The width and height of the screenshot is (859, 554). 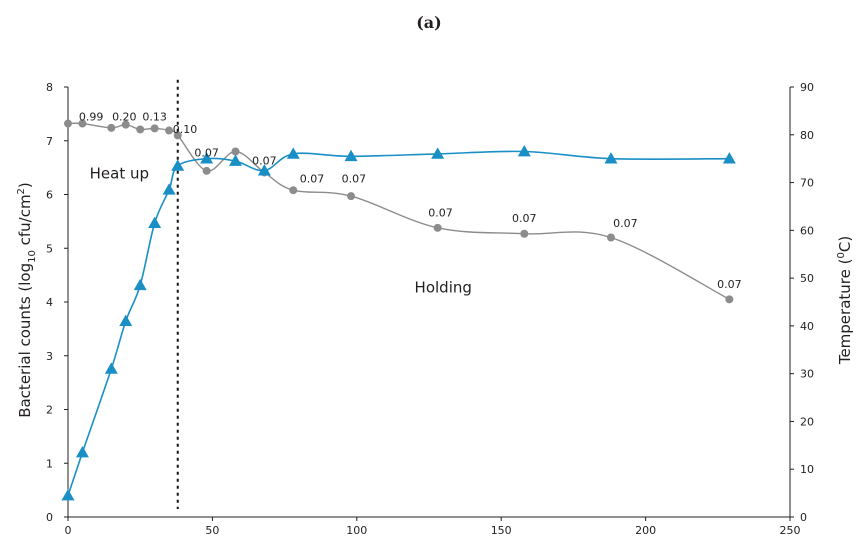 What do you see at coordinates (807, 374) in the screenshot?
I see `right-y-tick-label: 30` at bounding box center [807, 374].